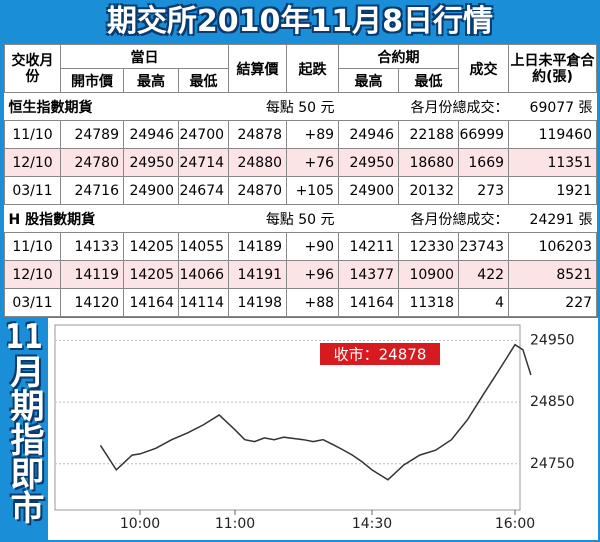  Describe the element at coordinates (429, 302) in the screenshot. I see `cell: 11318` at that location.